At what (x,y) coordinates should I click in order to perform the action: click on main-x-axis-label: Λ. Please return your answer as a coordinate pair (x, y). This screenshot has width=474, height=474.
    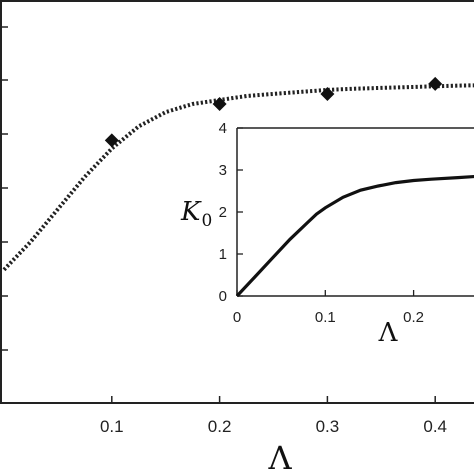
    Looking at the image, I should click on (279, 456).